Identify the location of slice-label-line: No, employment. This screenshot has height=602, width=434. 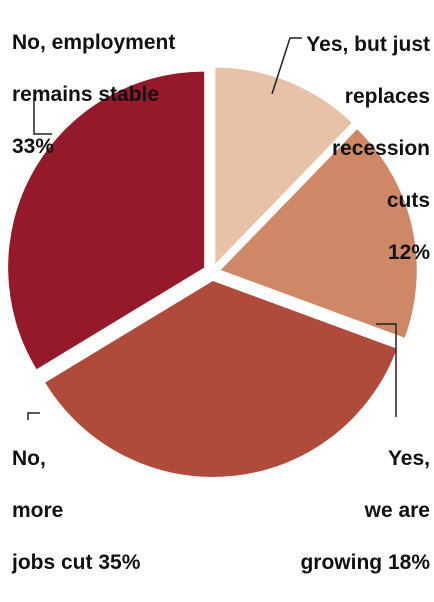
(94, 42).